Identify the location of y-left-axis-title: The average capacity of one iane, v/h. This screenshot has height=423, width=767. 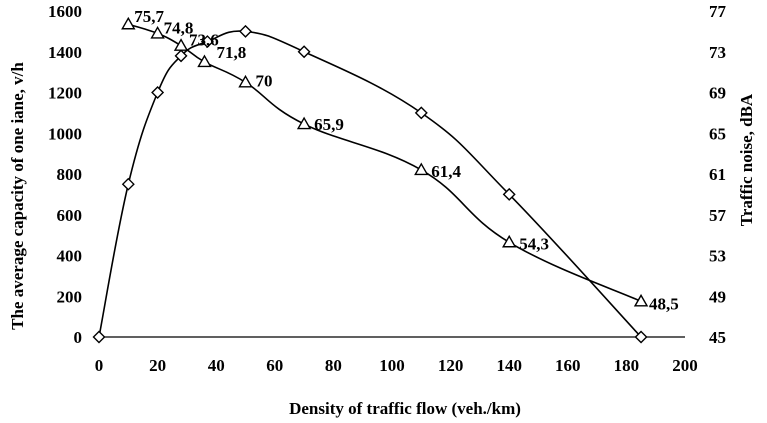
(17, 196).